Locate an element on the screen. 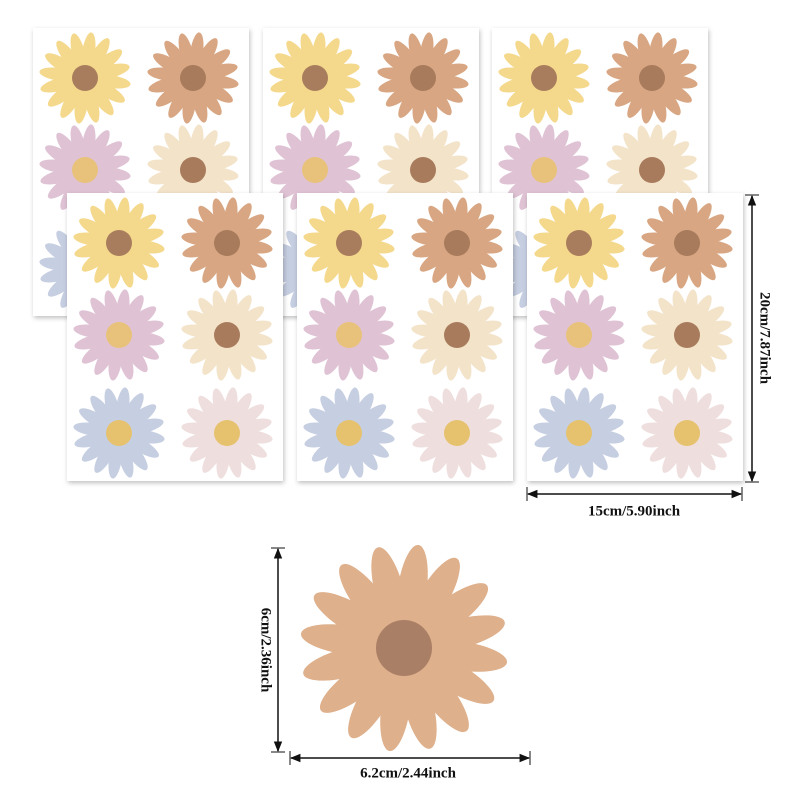 This screenshot has height=800, width=800. dimension-label: 15cm/5.90inch is located at coordinates (634, 511).